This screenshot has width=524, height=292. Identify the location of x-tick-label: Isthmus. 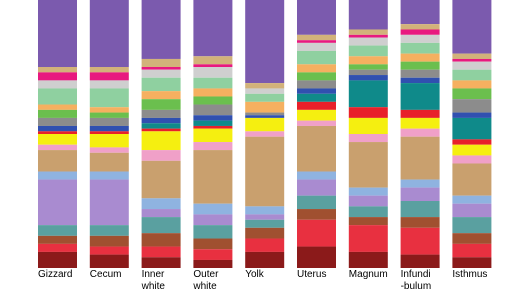
(469, 274).